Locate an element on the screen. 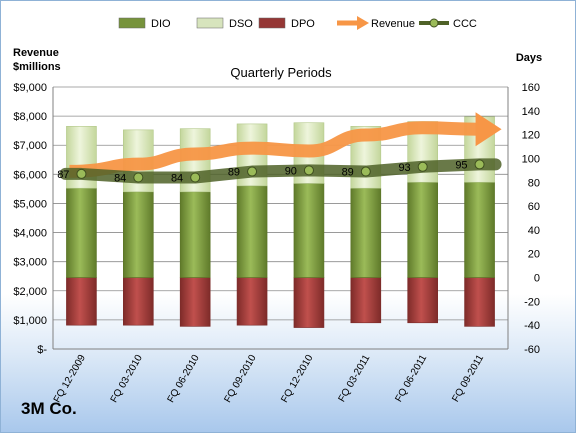 This screenshot has height=433, width=576. ccc-line is located at coordinates (280, 171).